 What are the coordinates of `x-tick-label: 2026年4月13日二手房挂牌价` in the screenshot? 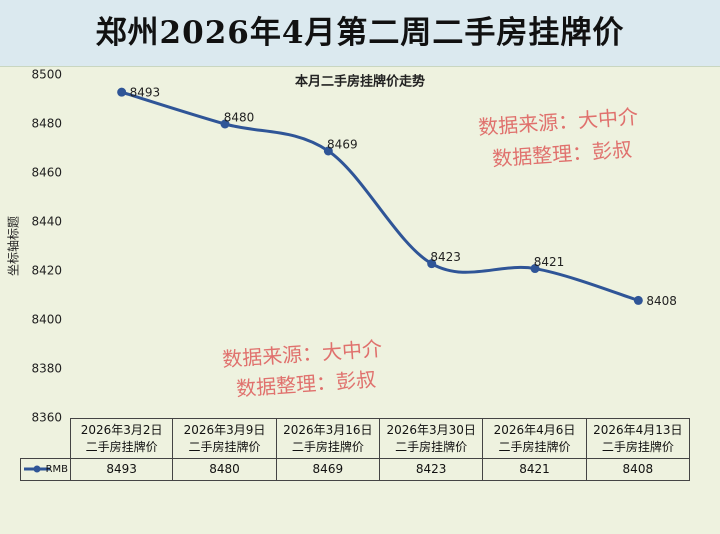 It's located at (637, 438).